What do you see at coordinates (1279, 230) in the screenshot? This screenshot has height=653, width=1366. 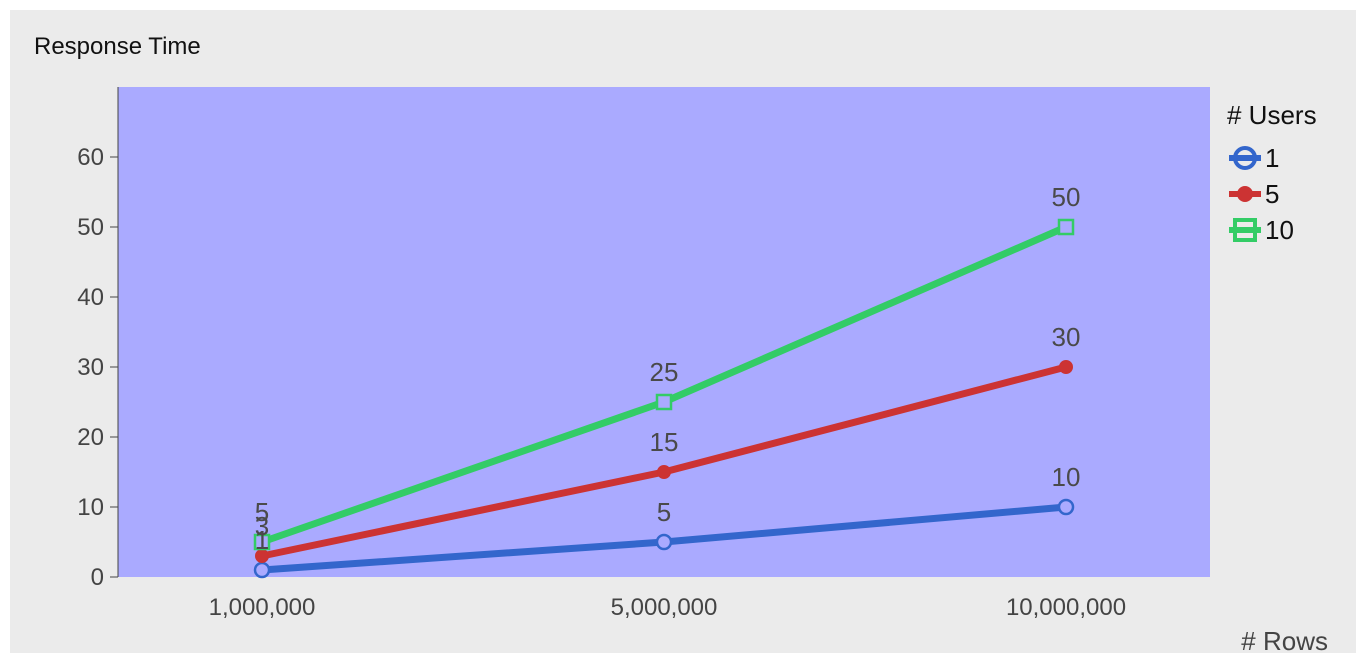 I see `legend-label: 10` at bounding box center [1279, 230].